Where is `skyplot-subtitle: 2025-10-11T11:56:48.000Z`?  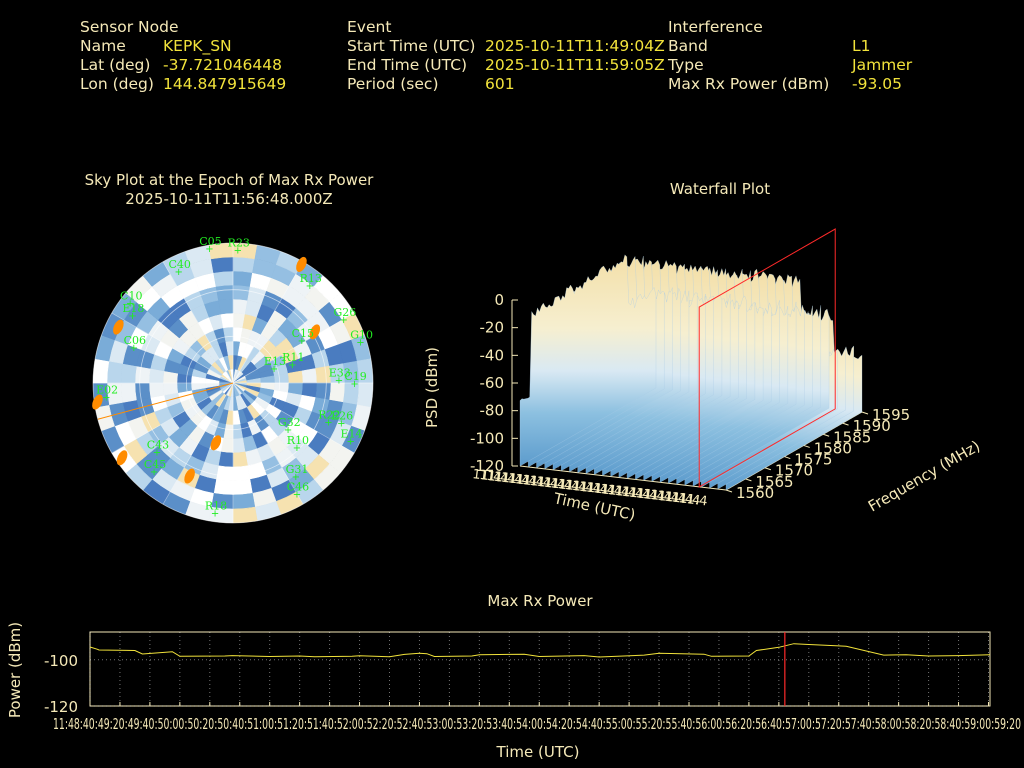 skyplot-subtitle: 2025-10-11T11:56:48.000Z is located at coordinates (229, 199).